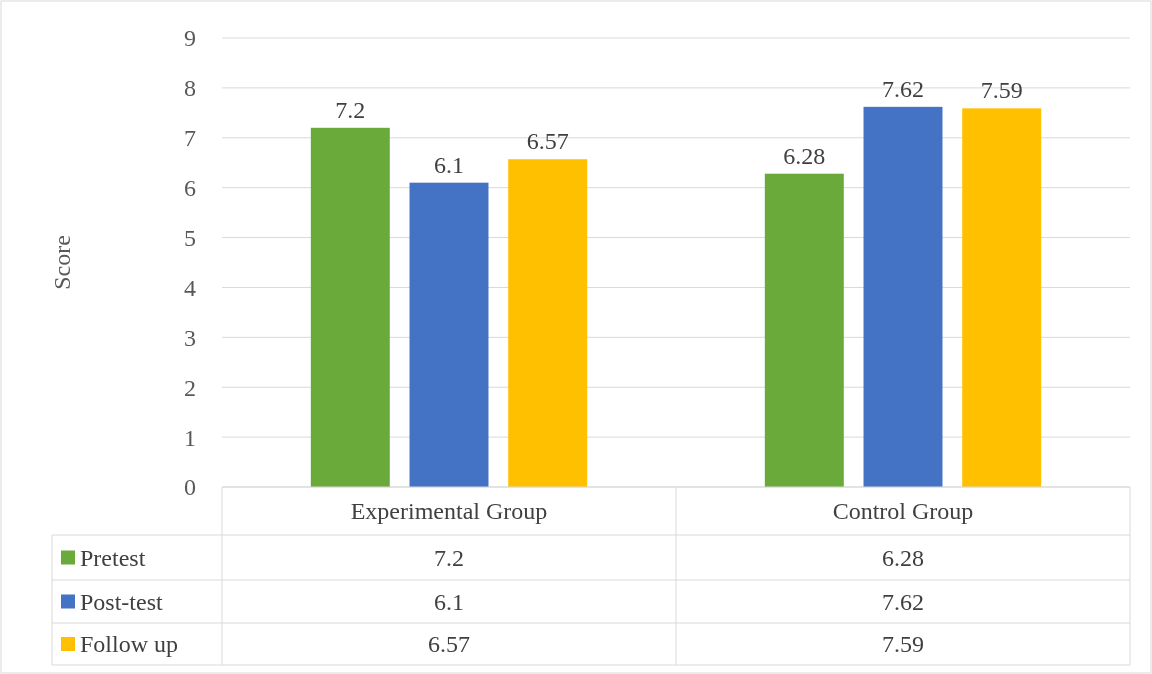 This screenshot has width=1152, height=674. What do you see at coordinates (350, 109) in the screenshot?
I see `data-label: 7.2` at bounding box center [350, 109].